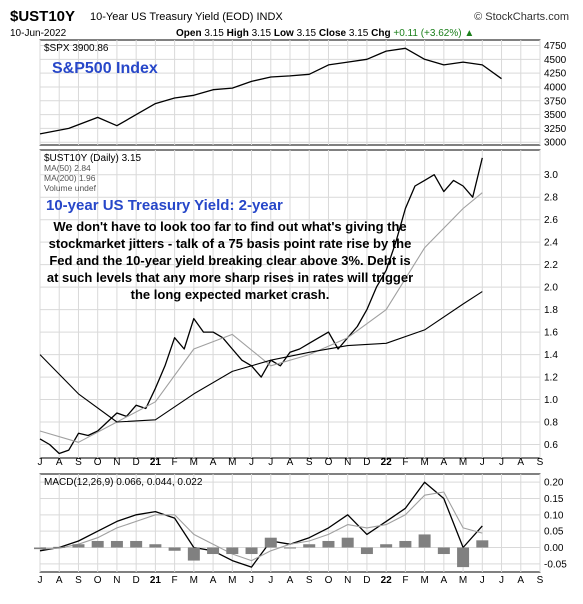 The height and width of the screenshot is (604, 583). What do you see at coordinates (186, 17) in the screenshot?
I see `symbol-description: 10-Year US Treasury Yield (EOD) INDX` at bounding box center [186, 17].